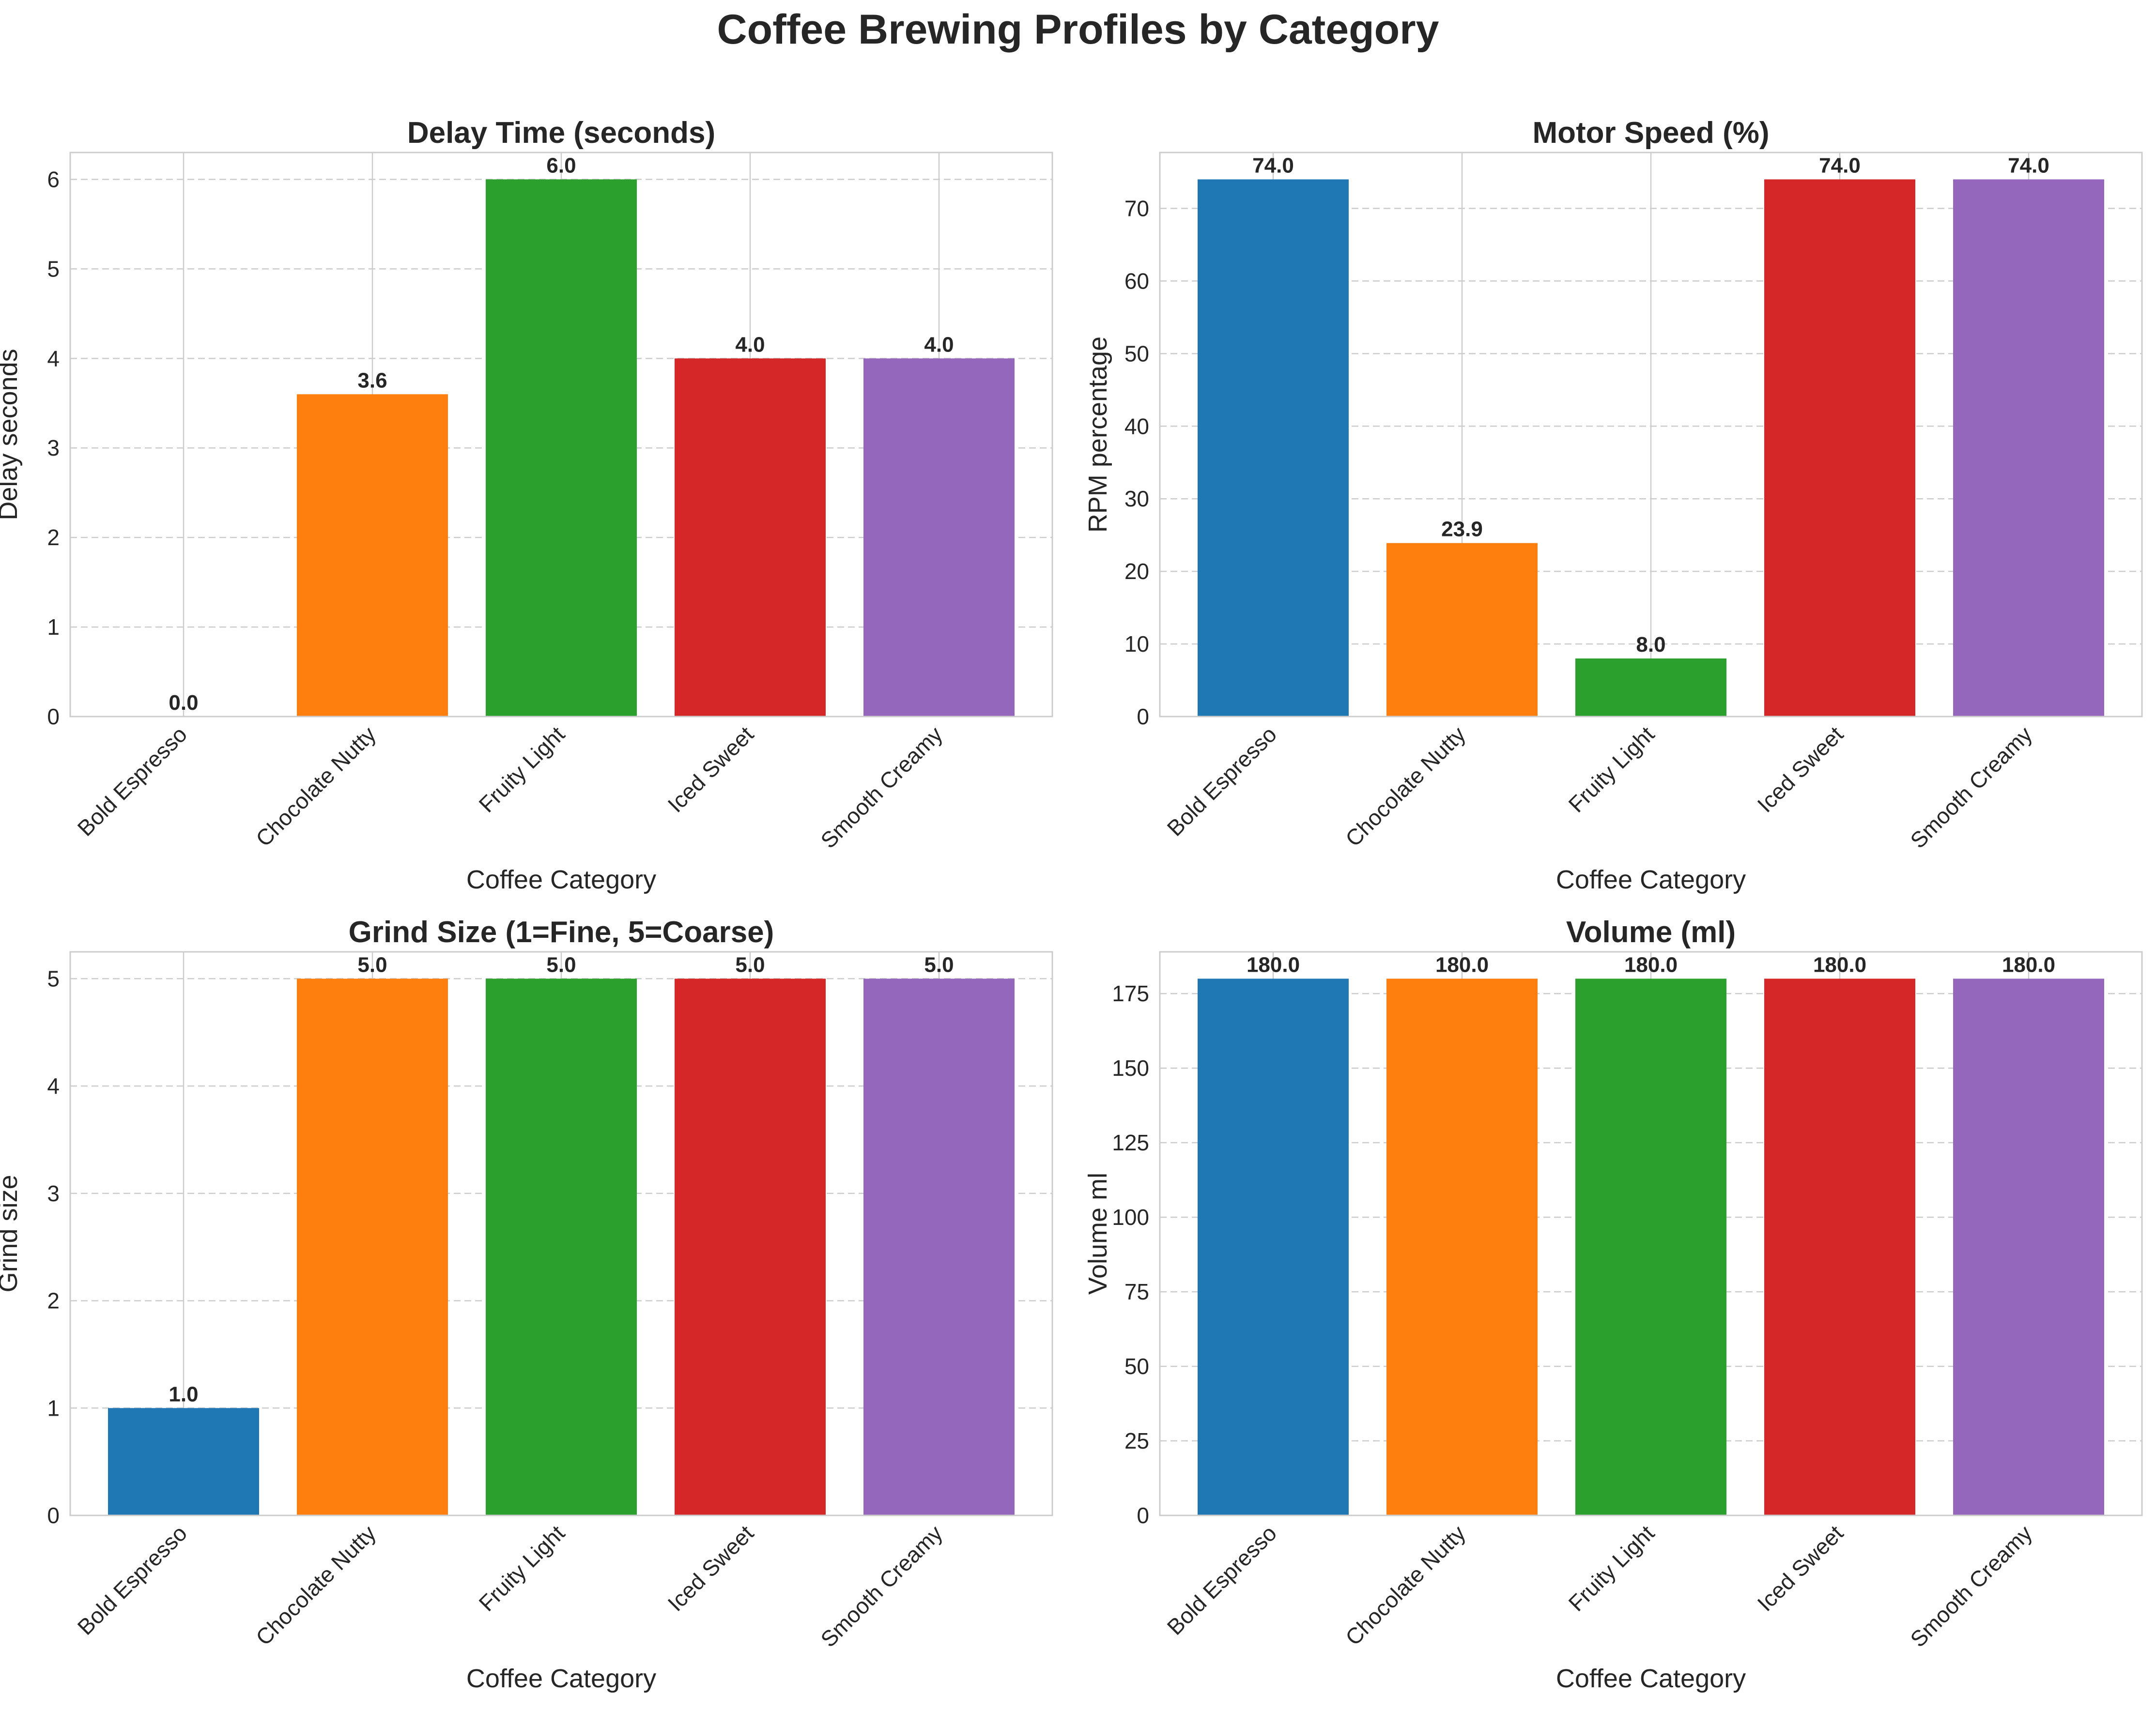  Describe the element at coordinates (183, 1394) in the screenshot. I see `bar-value-label: 1.0` at that location.